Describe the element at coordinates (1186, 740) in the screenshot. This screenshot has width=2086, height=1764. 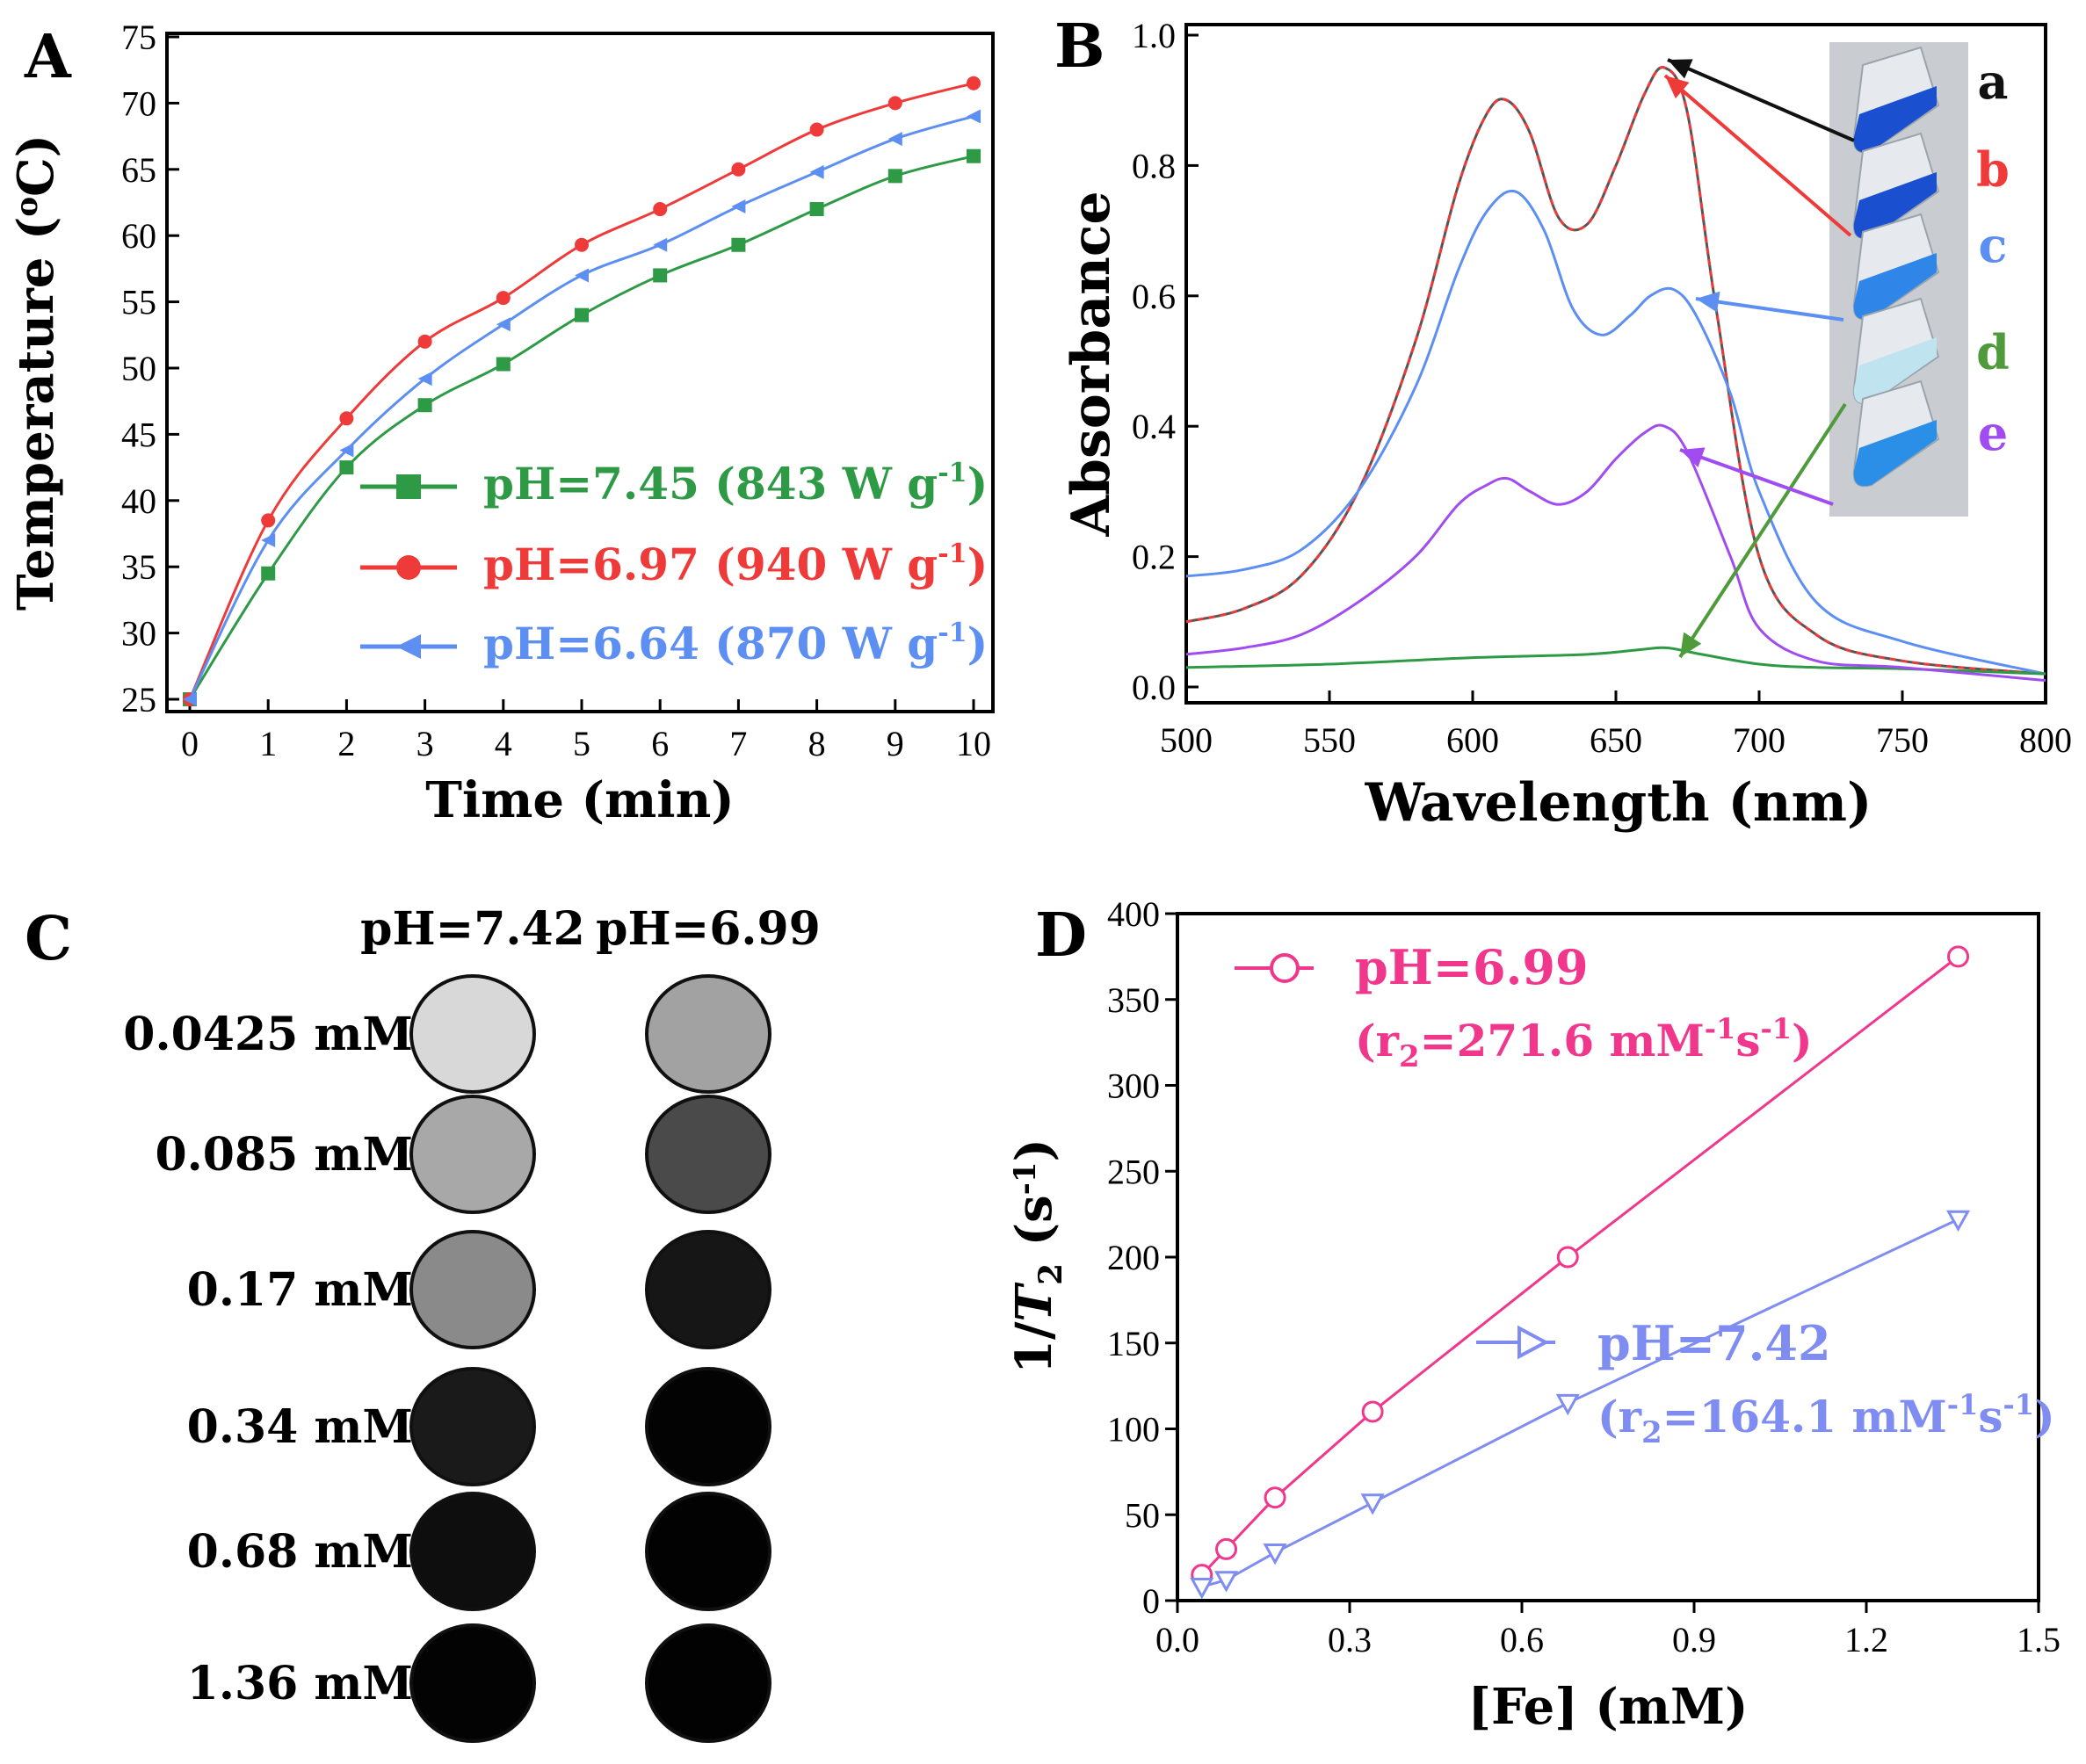
I see `b-xtick-label: 500` at that location.